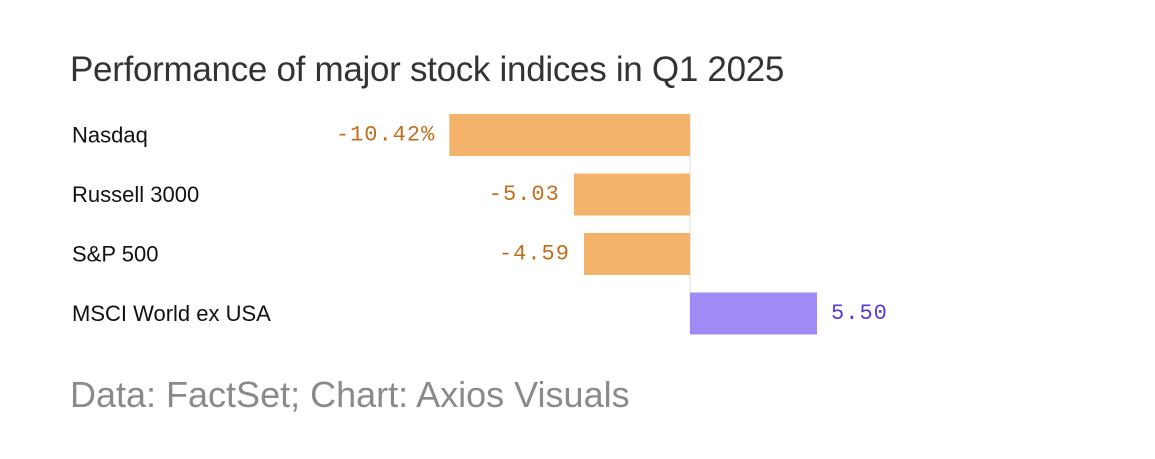  I want to click on chart-source: Data: FactSet; Chart: Axios Visuals, so click(350, 394).